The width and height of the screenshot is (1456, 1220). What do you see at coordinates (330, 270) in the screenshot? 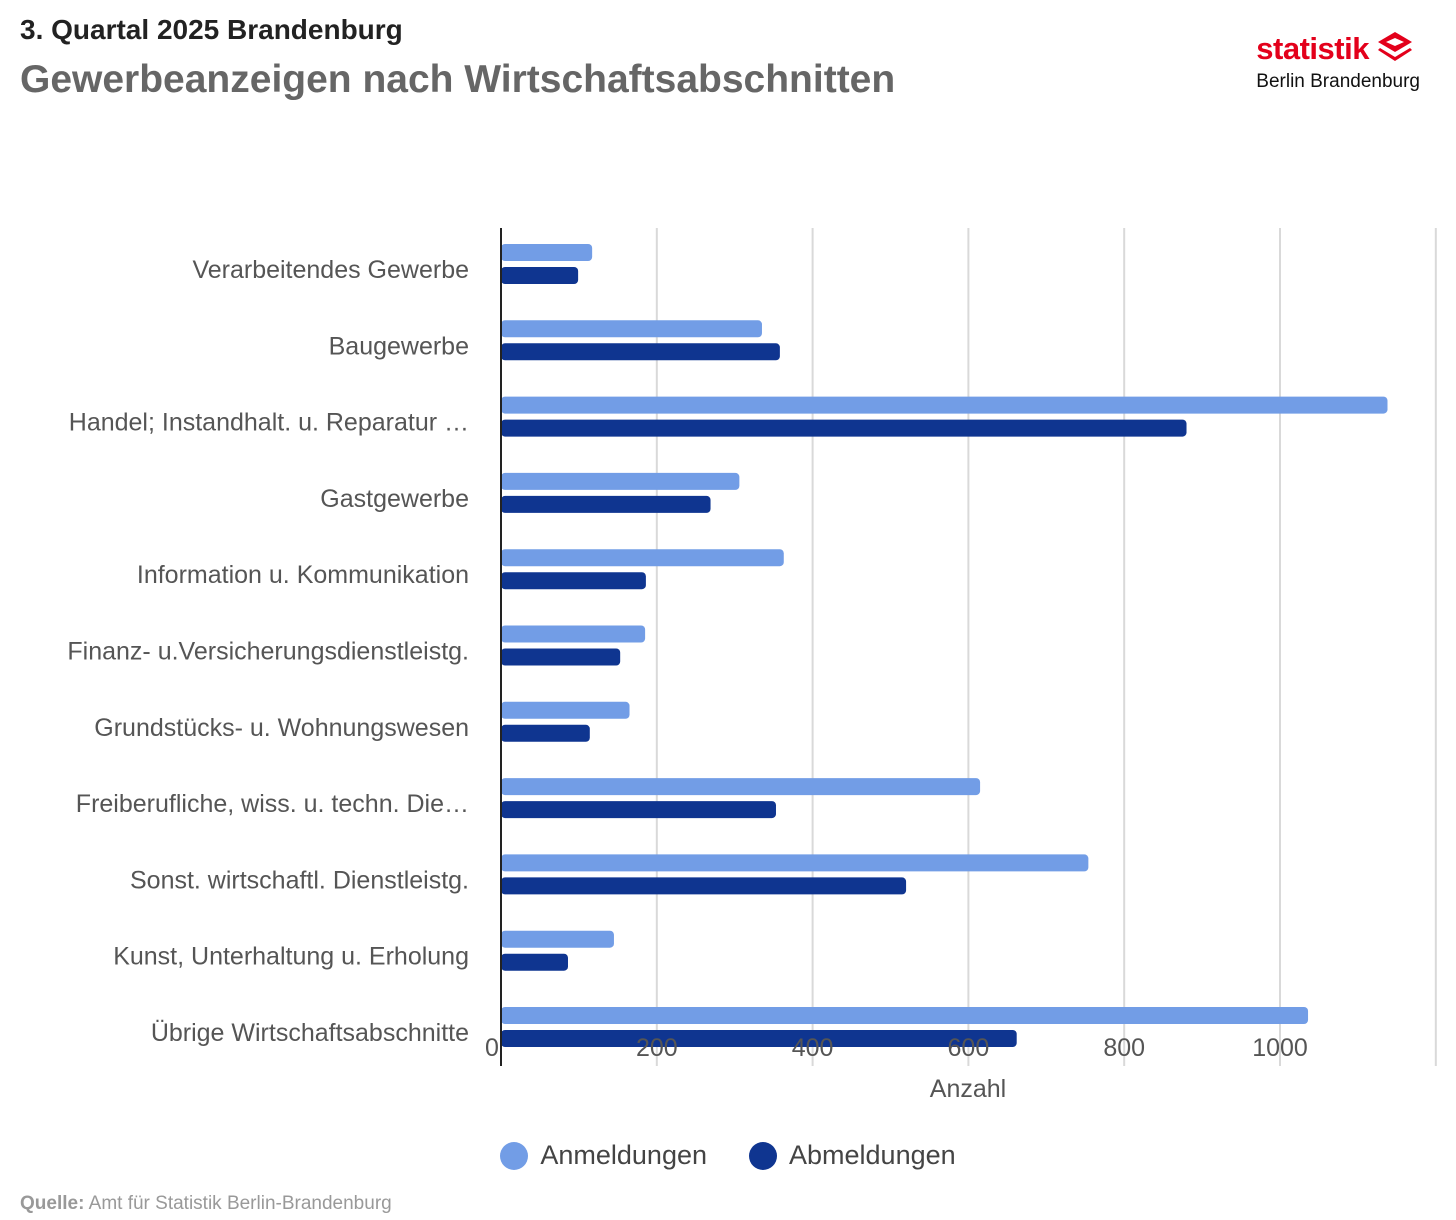
I see `category-label: Verarbeitendes Gewerbe` at bounding box center [330, 270].